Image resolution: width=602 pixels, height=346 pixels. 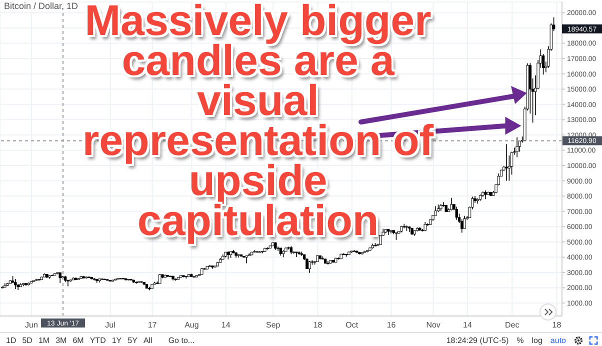 I want to click on text: log, so click(x=537, y=340).